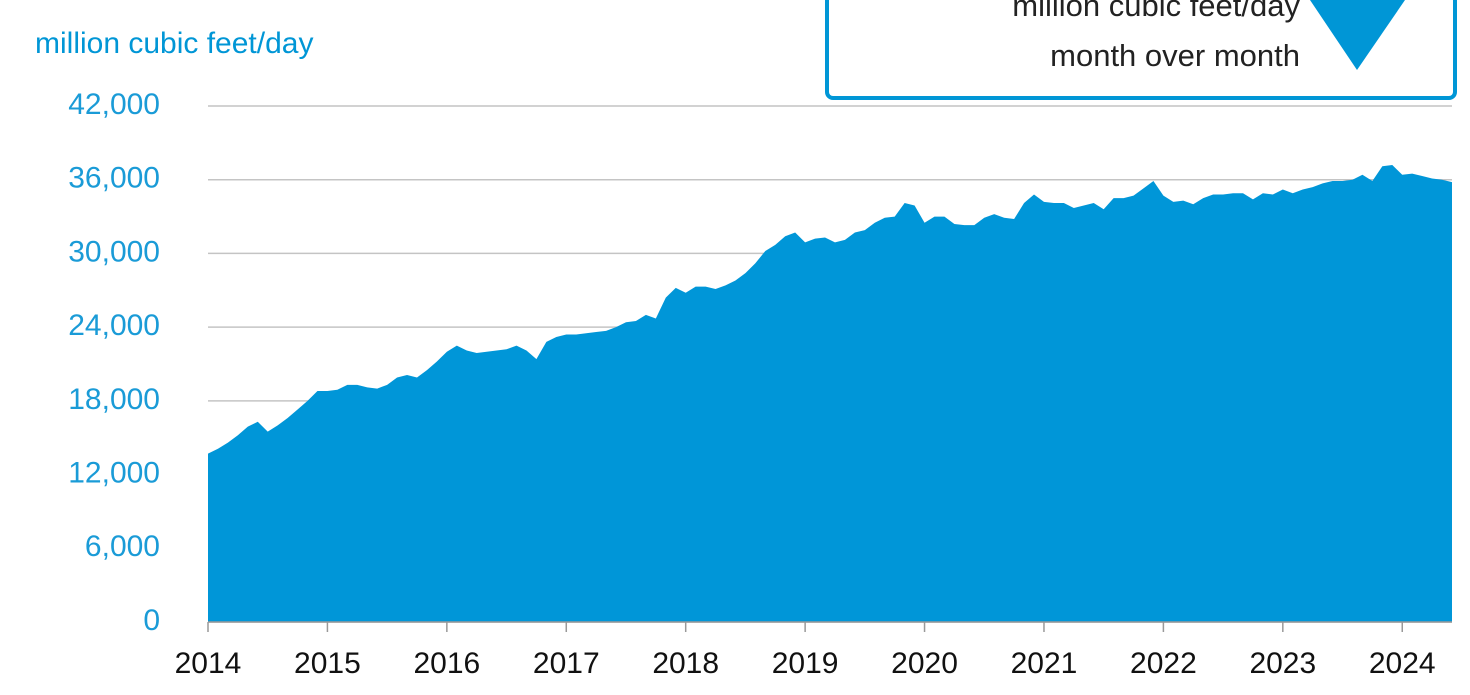 The width and height of the screenshot is (1470, 695). I want to click on y-tick-label: 6,000, so click(122, 546).